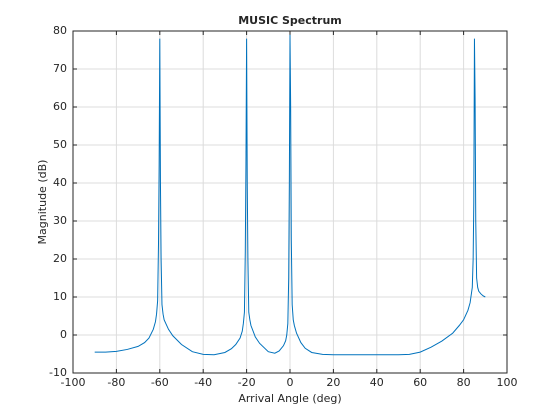 The width and height of the screenshot is (560, 420). What do you see at coordinates (60, 258) in the screenshot?
I see `y-tick-label: 20` at bounding box center [60, 258].